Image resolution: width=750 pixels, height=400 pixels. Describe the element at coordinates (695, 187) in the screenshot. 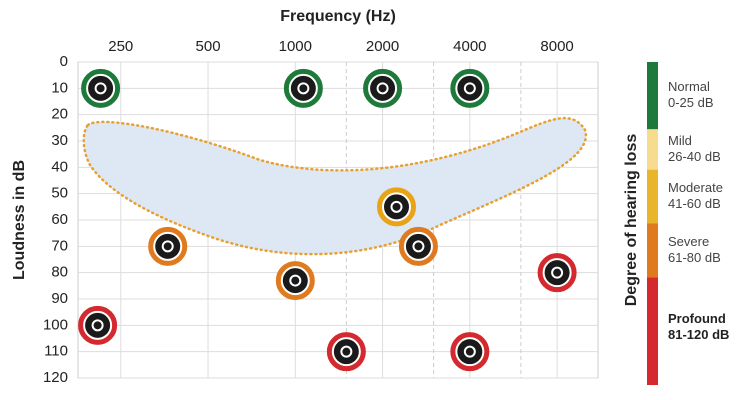

I see `legend-label: Moderate` at that location.